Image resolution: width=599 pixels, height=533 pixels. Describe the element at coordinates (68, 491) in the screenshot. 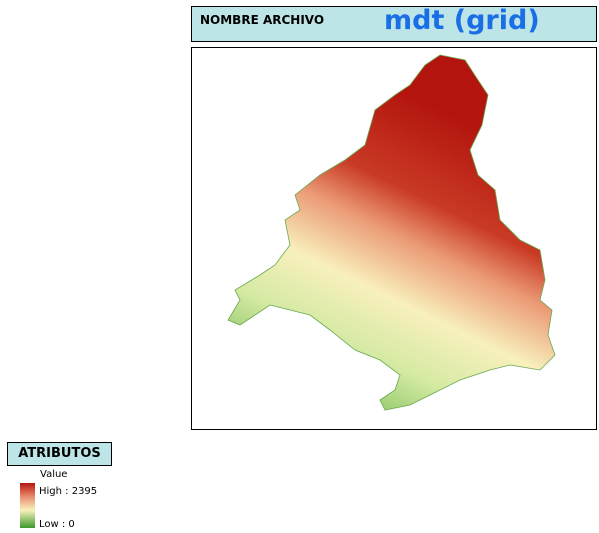

I see `legend-high: High : 2395` at that location.